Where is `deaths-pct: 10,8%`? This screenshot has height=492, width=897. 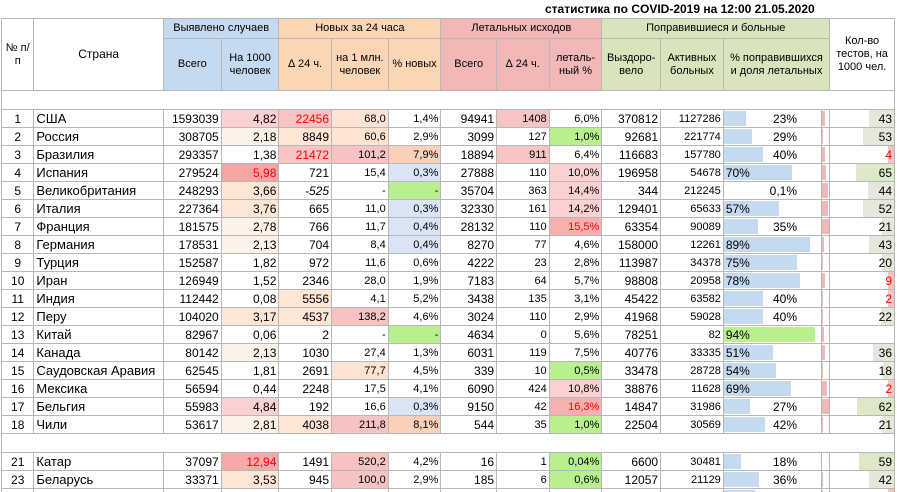 deaths-pct: 10,8% is located at coordinates (575, 388).